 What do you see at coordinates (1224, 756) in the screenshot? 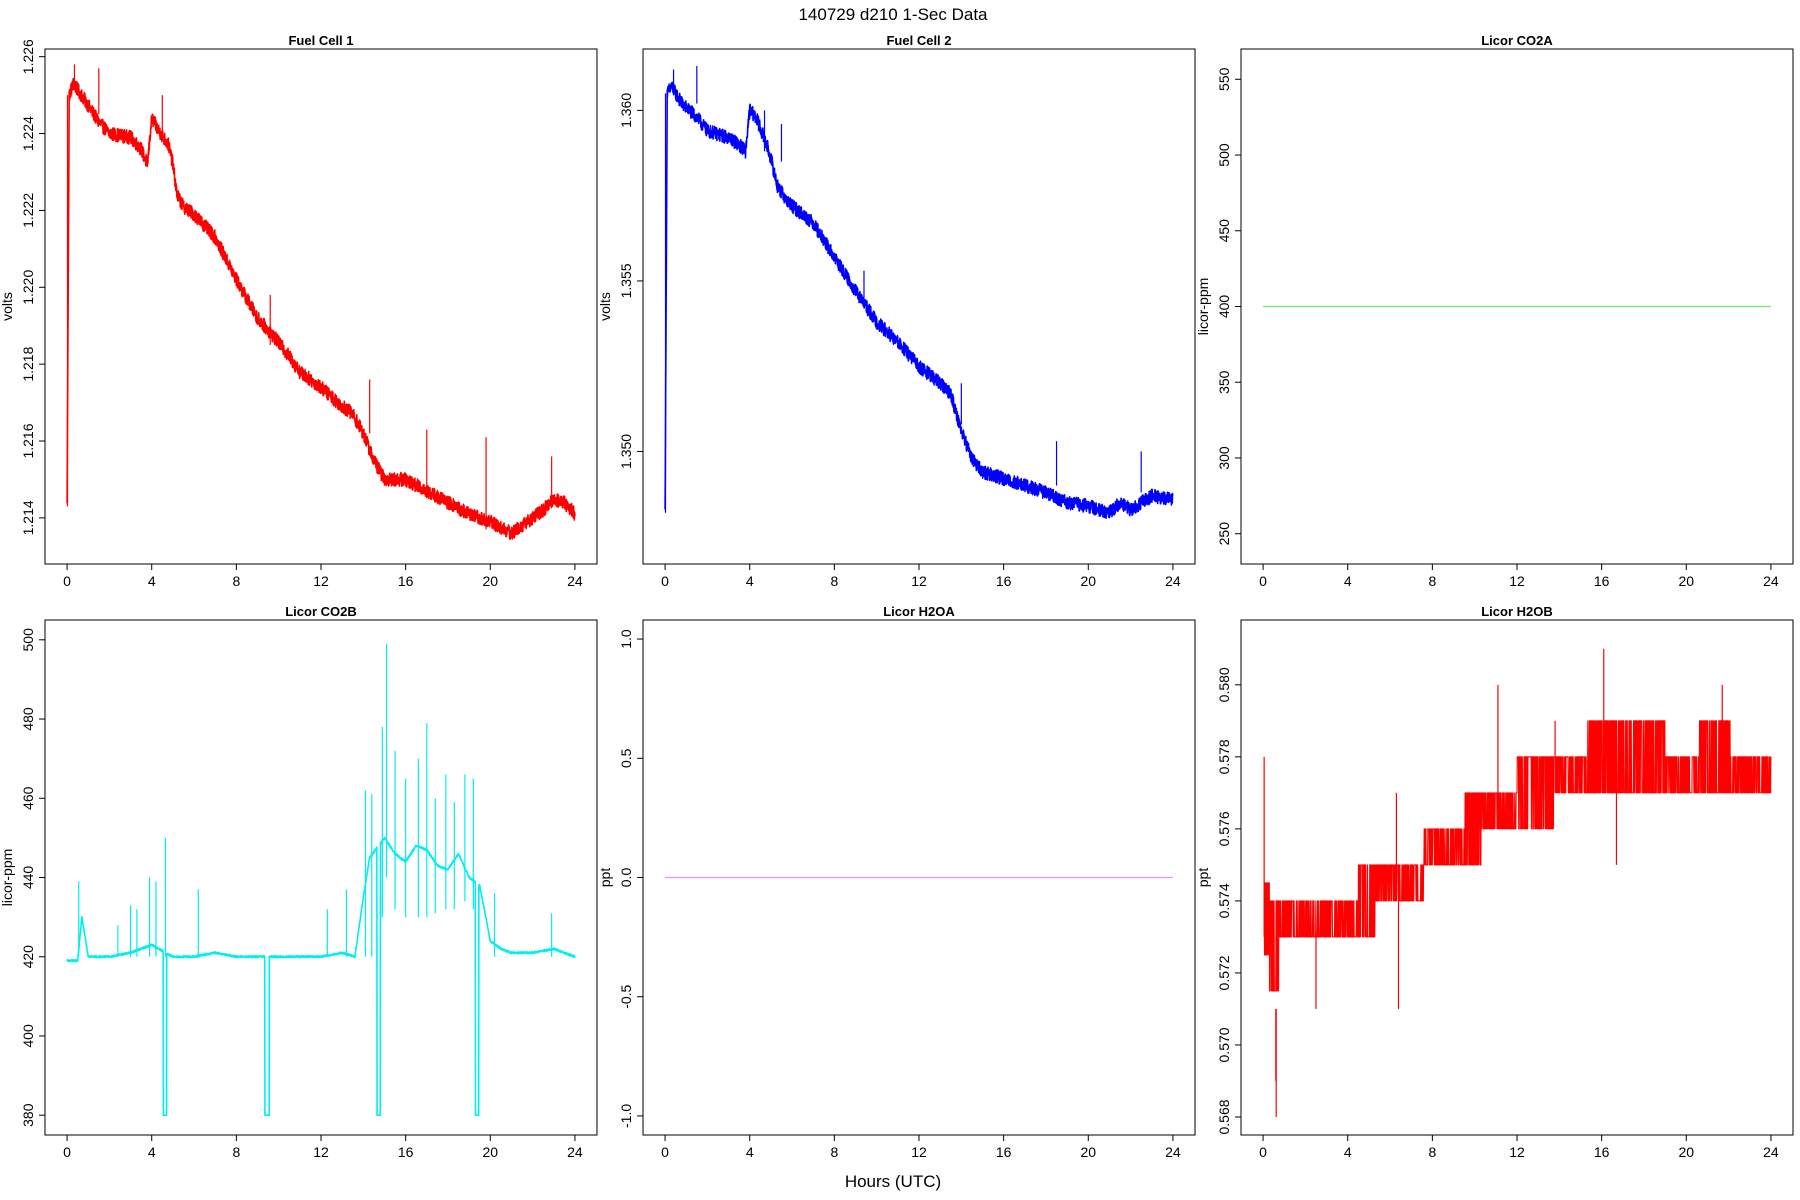
I see `y-tick-label: 0.578` at bounding box center [1224, 756].